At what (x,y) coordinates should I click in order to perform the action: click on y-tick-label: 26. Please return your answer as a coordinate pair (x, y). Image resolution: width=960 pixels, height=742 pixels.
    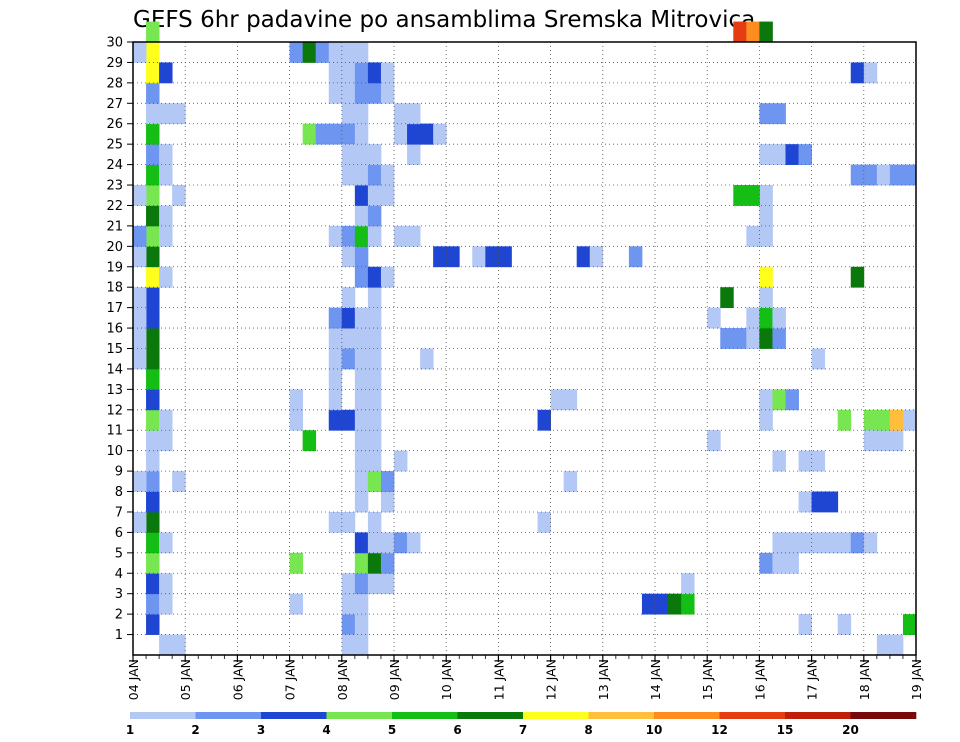
    Looking at the image, I should click on (114, 124).